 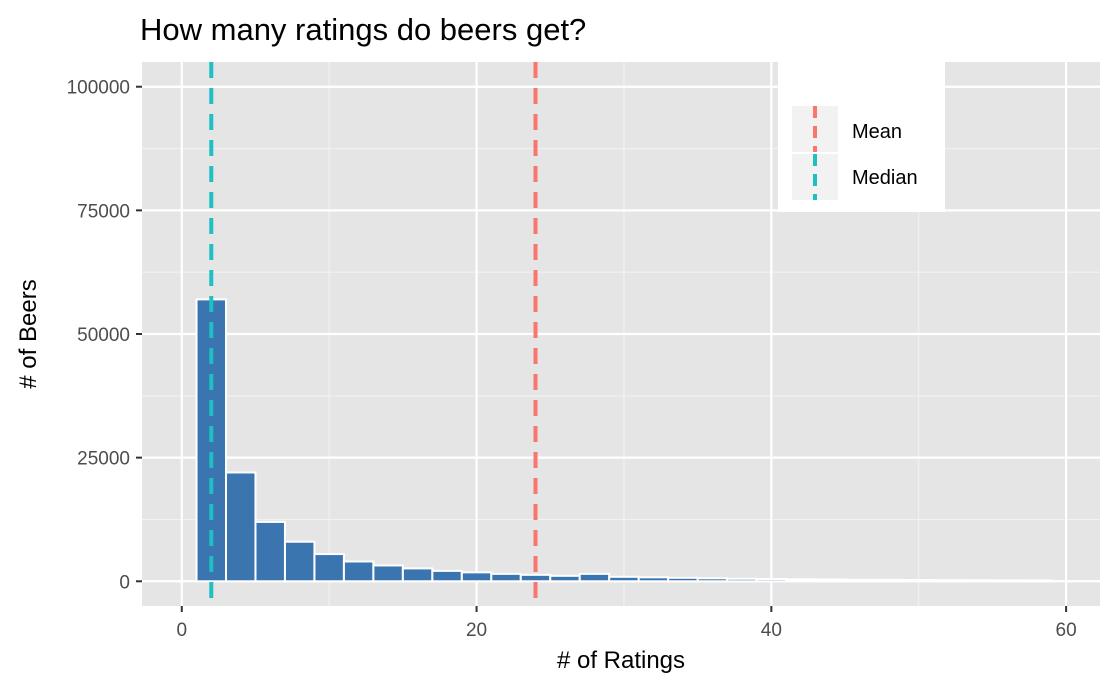 I want to click on legend-item-mean: Mean, so click(x=847, y=129).